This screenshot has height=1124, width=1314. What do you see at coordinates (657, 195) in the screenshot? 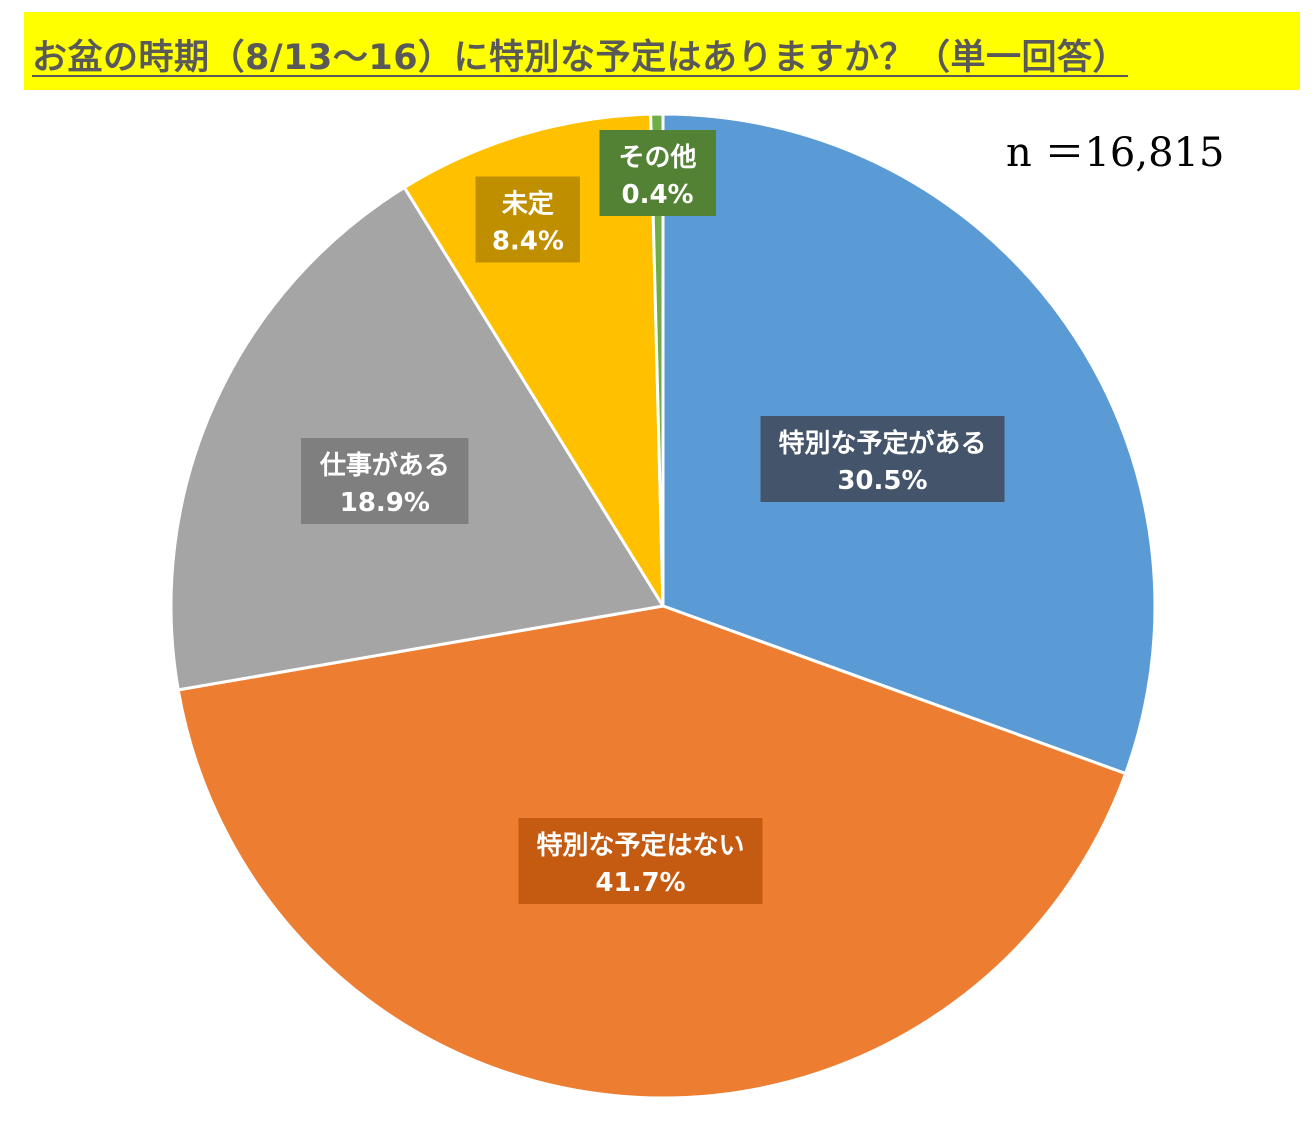
I see `slice-value-label: 0.4%` at bounding box center [657, 195].